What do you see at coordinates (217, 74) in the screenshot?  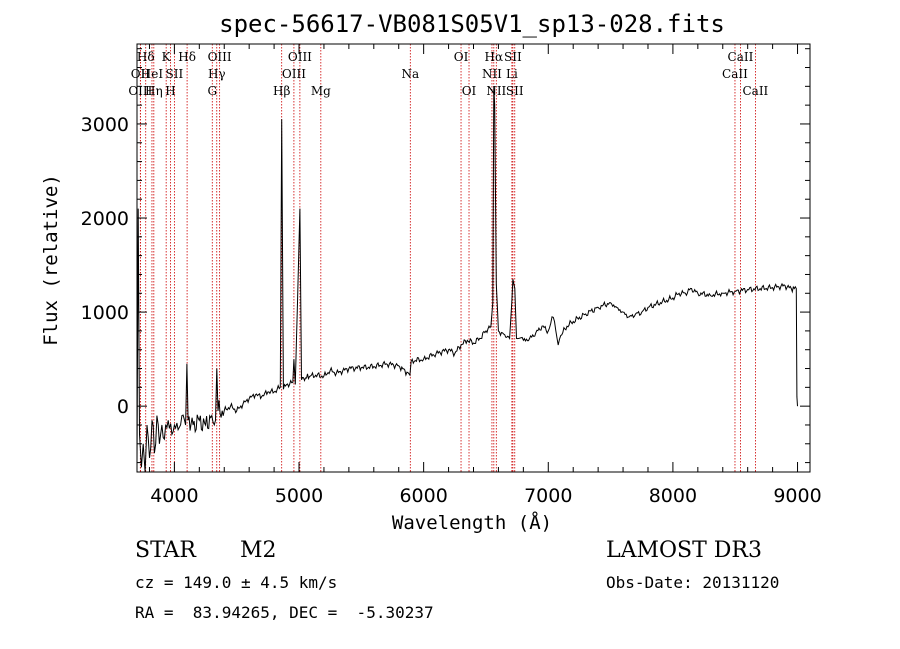 I see `emission-line-label: Hγ` at bounding box center [217, 74].